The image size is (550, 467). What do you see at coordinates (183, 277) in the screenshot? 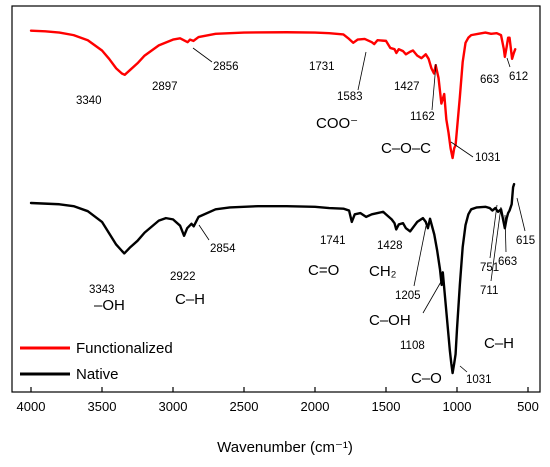
I see `peak-label-black-2922: 2922` at bounding box center [183, 277].